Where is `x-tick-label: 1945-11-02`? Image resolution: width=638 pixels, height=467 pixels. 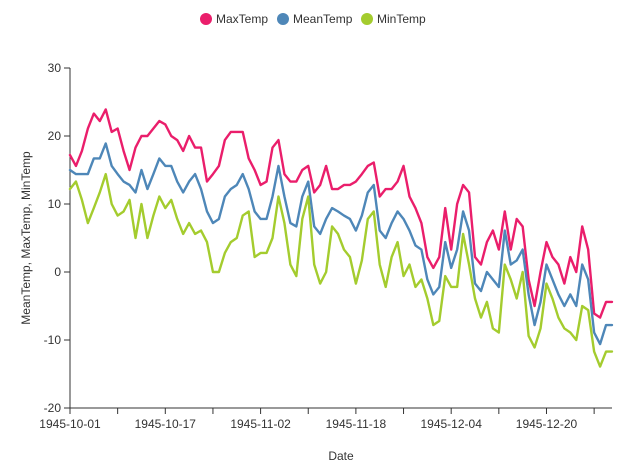
x-tick-label: 1945-11-02 is located at coordinates (260, 424).